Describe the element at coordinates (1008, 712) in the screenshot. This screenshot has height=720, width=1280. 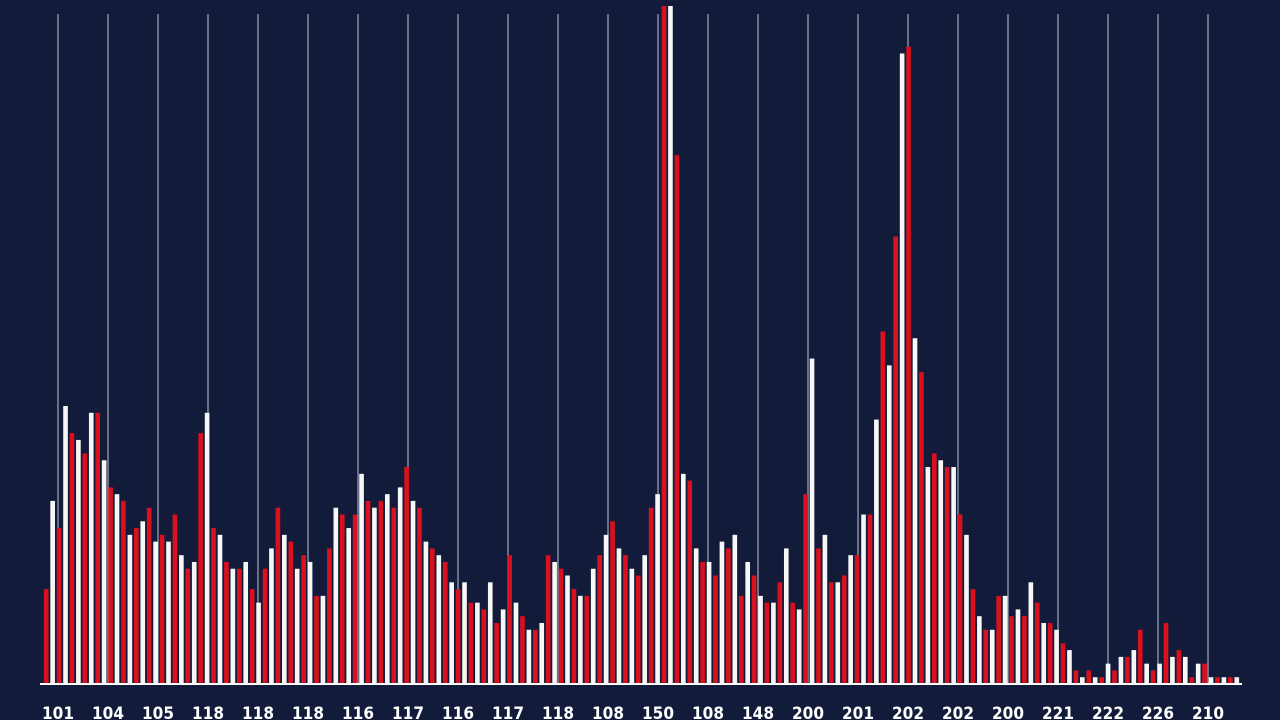
I see `x-tick-label: 200` at that location.